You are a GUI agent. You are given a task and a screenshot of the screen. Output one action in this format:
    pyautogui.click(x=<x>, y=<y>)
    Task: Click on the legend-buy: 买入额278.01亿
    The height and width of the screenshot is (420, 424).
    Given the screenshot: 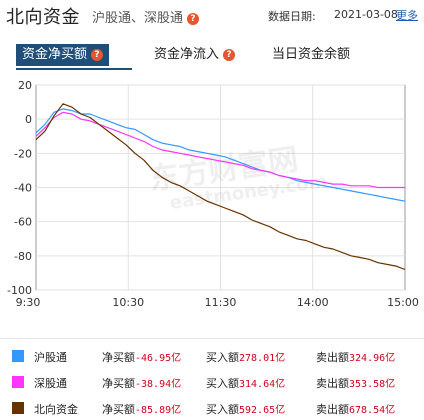 What is the action you would take?
    pyautogui.click(x=245, y=357)
    